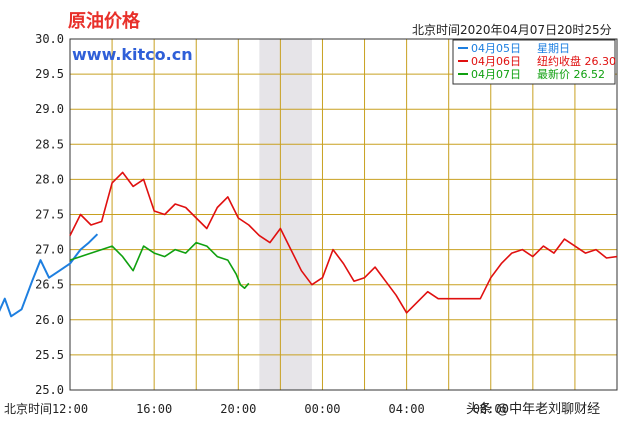 The image size is (640, 435). I want to click on y-tick-label: 28.0, so click(49, 179).